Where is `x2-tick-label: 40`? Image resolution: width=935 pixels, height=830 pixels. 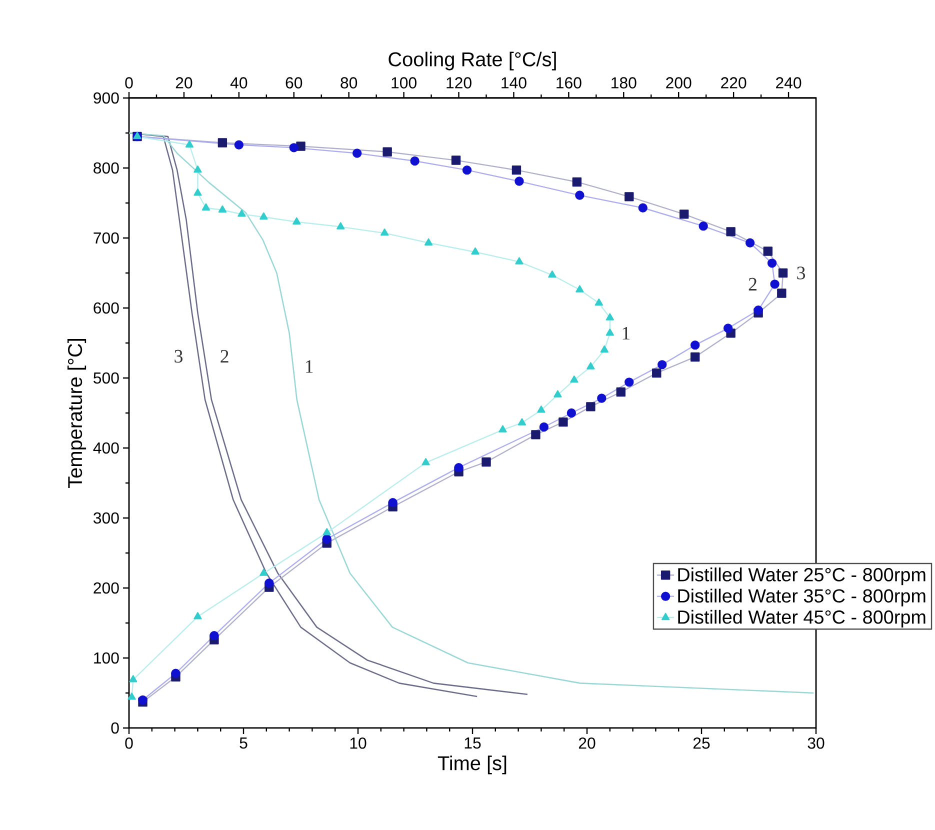 x2-tick-label: 40 is located at coordinates (239, 82).